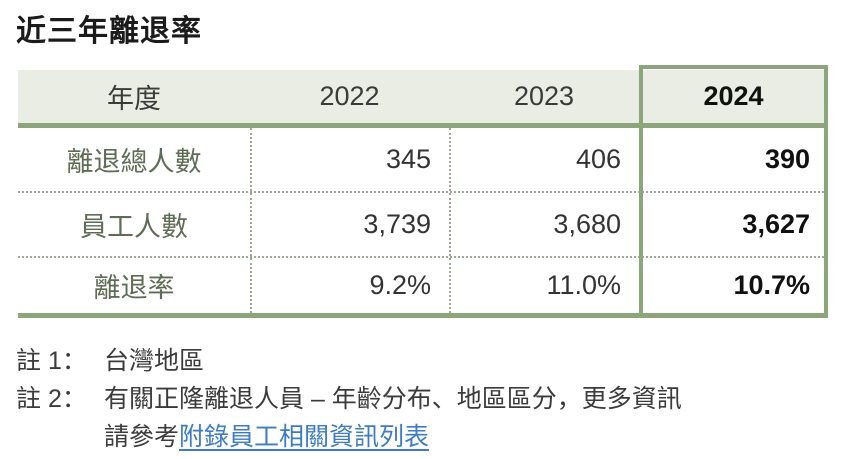  I want to click on cell-turnover-rate-2022: 9.2%, so click(349, 285).